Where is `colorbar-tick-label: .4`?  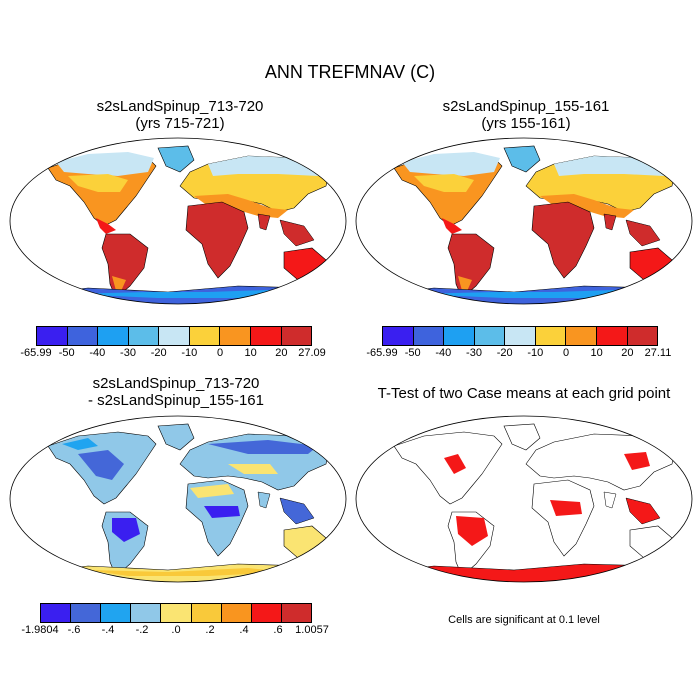
colorbar-tick-label: .4 is located at coordinates (244, 630).